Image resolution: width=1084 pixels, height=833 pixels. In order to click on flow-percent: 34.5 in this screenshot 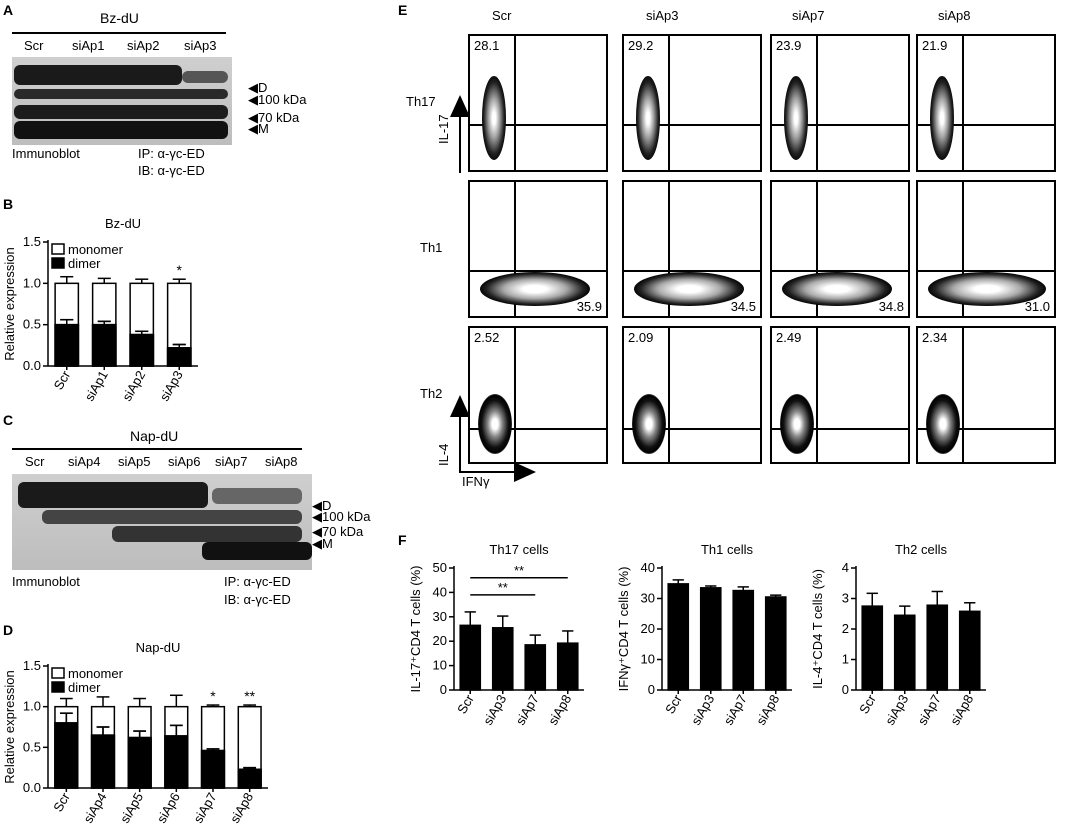, I will do `click(743, 306)`.